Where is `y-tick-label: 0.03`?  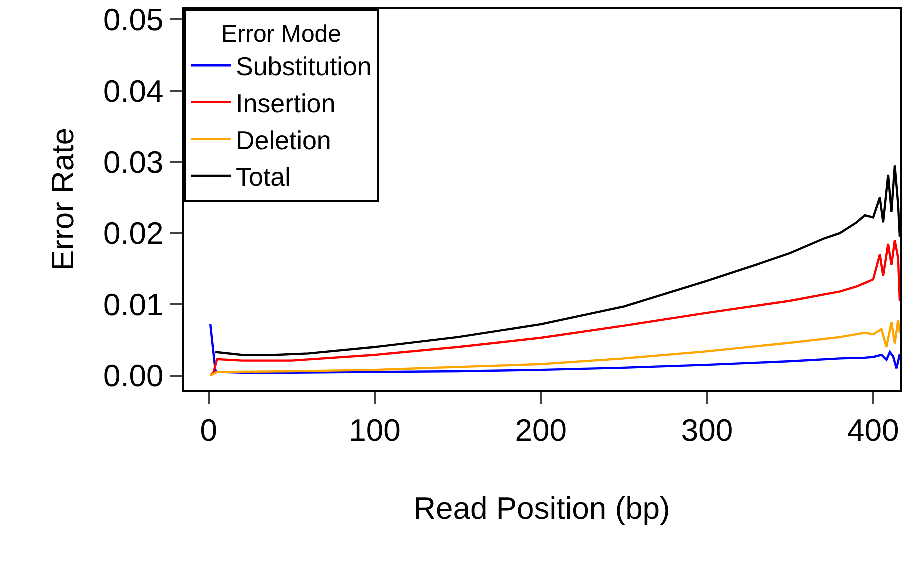
y-tick-label: 0.03 is located at coordinates (133, 162).